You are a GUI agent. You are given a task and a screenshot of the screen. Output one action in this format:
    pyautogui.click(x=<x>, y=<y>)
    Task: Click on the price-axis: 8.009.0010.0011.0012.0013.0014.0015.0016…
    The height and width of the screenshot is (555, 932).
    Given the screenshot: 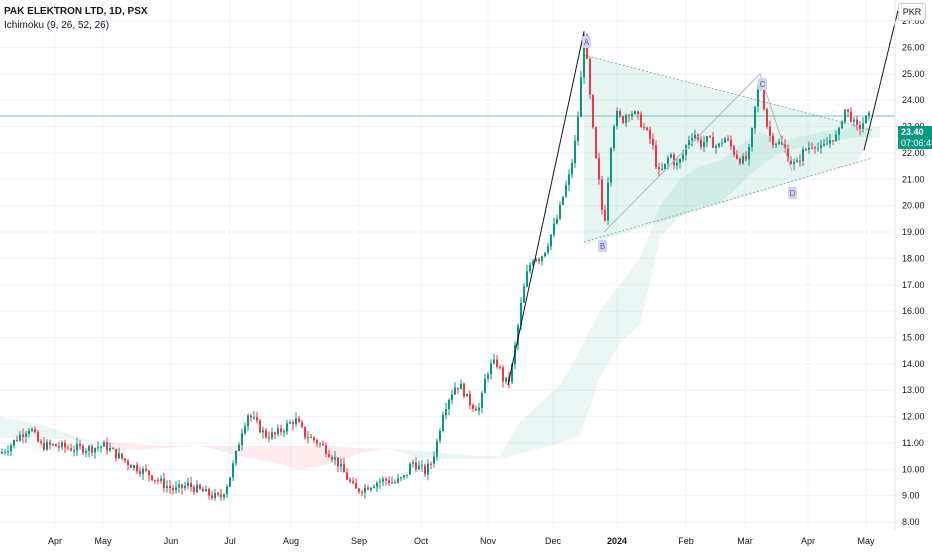 What is the action you would take?
    pyautogui.click(x=910, y=265)
    